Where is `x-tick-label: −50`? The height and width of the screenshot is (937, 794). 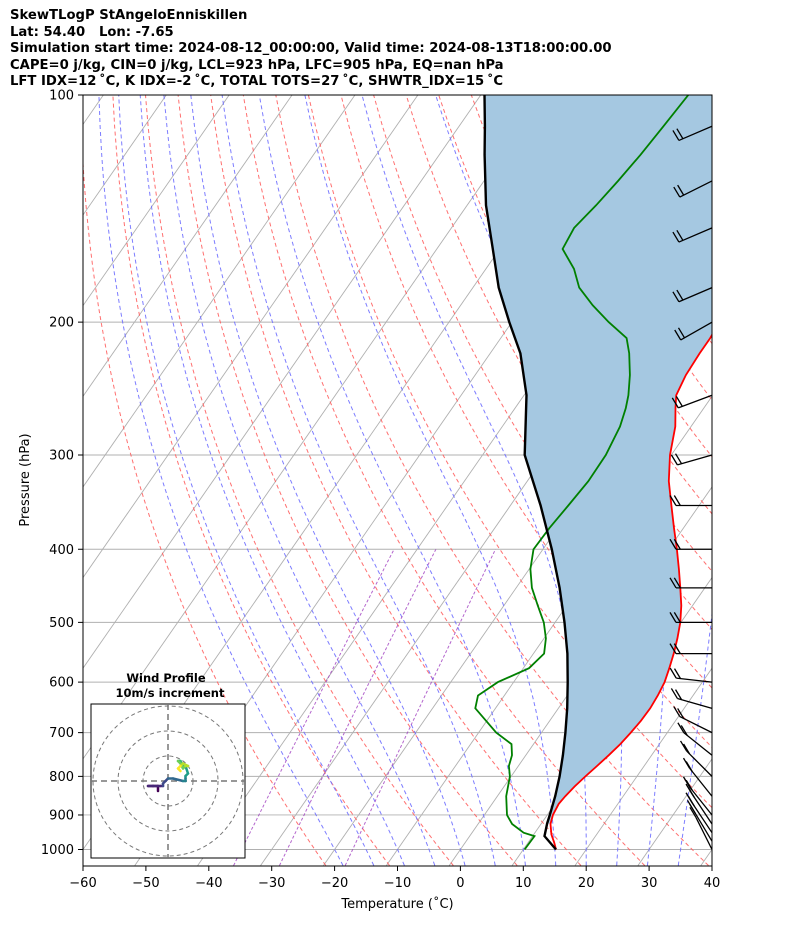 x-tick-label: −50 is located at coordinates (145, 883).